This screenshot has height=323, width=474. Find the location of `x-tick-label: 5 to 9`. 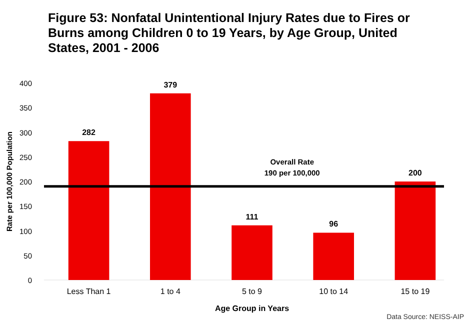

x-tick-label: 5 to 9 is located at coordinates (252, 291).